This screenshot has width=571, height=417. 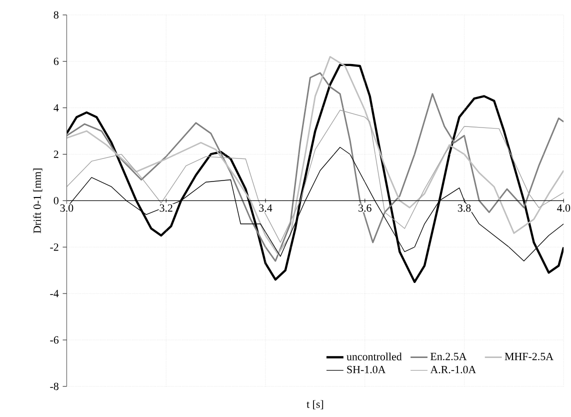 I want to click on legend-label: En.2.5A, so click(x=448, y=356).